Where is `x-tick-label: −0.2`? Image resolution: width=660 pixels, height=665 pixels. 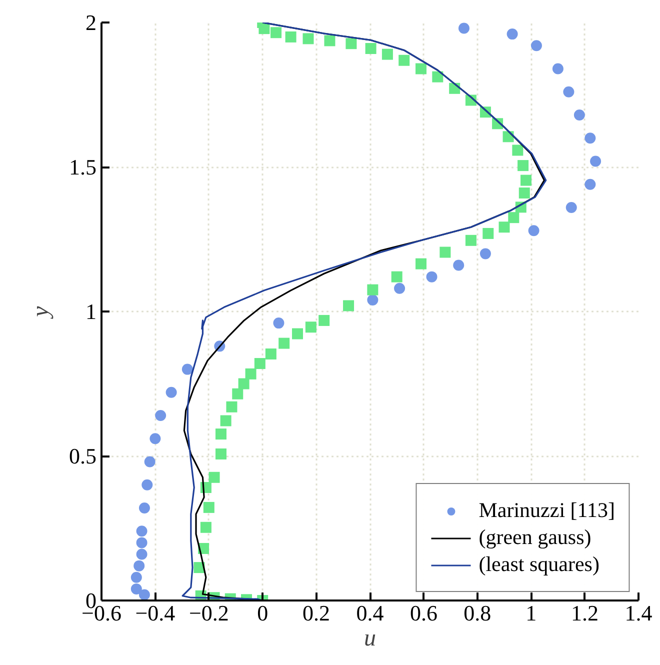 x-tick-label: −0.2 is located at coordinates (208, 613).